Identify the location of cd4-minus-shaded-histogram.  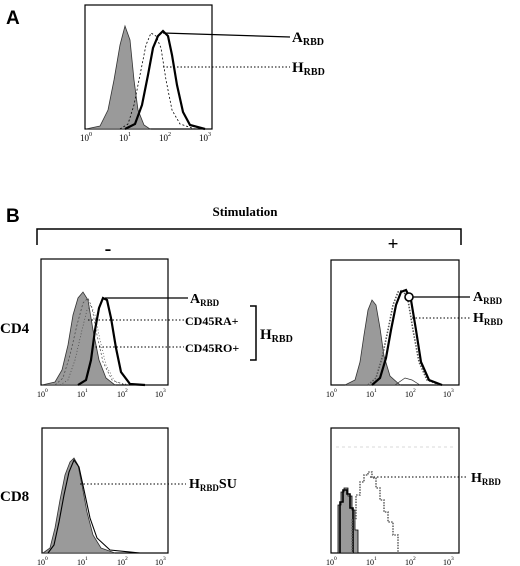
(79, 338).